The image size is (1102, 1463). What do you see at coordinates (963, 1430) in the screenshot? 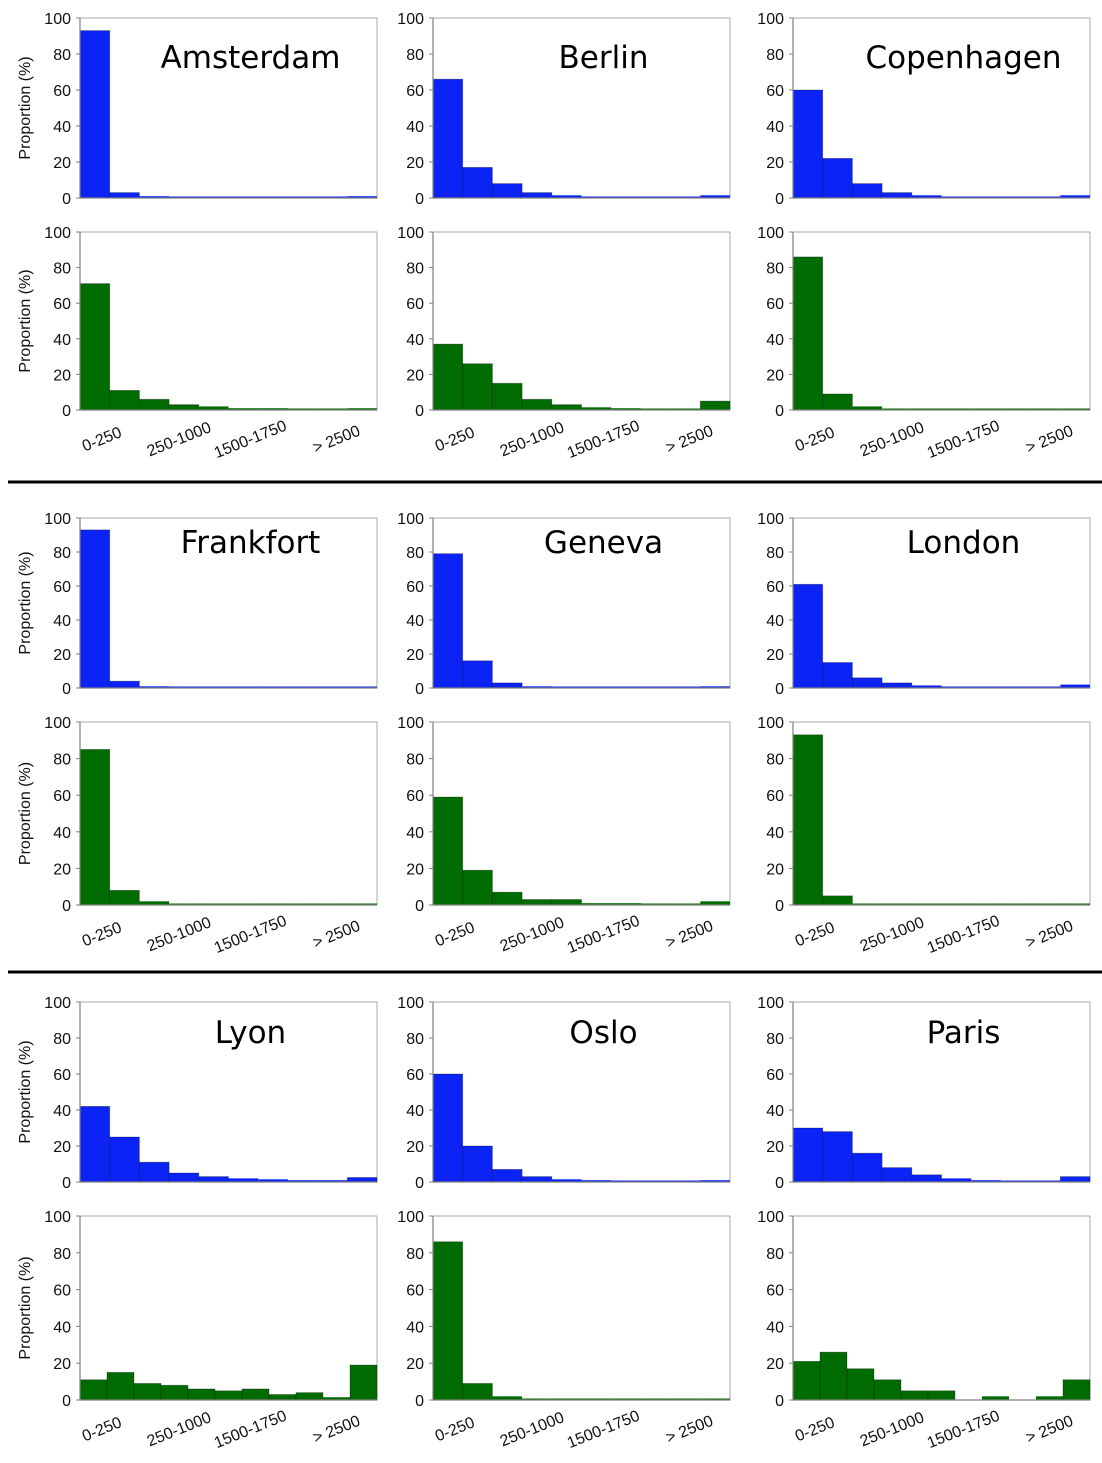
I see `x-tick-label: 1500-1750` at bounding box center [963, 1430].